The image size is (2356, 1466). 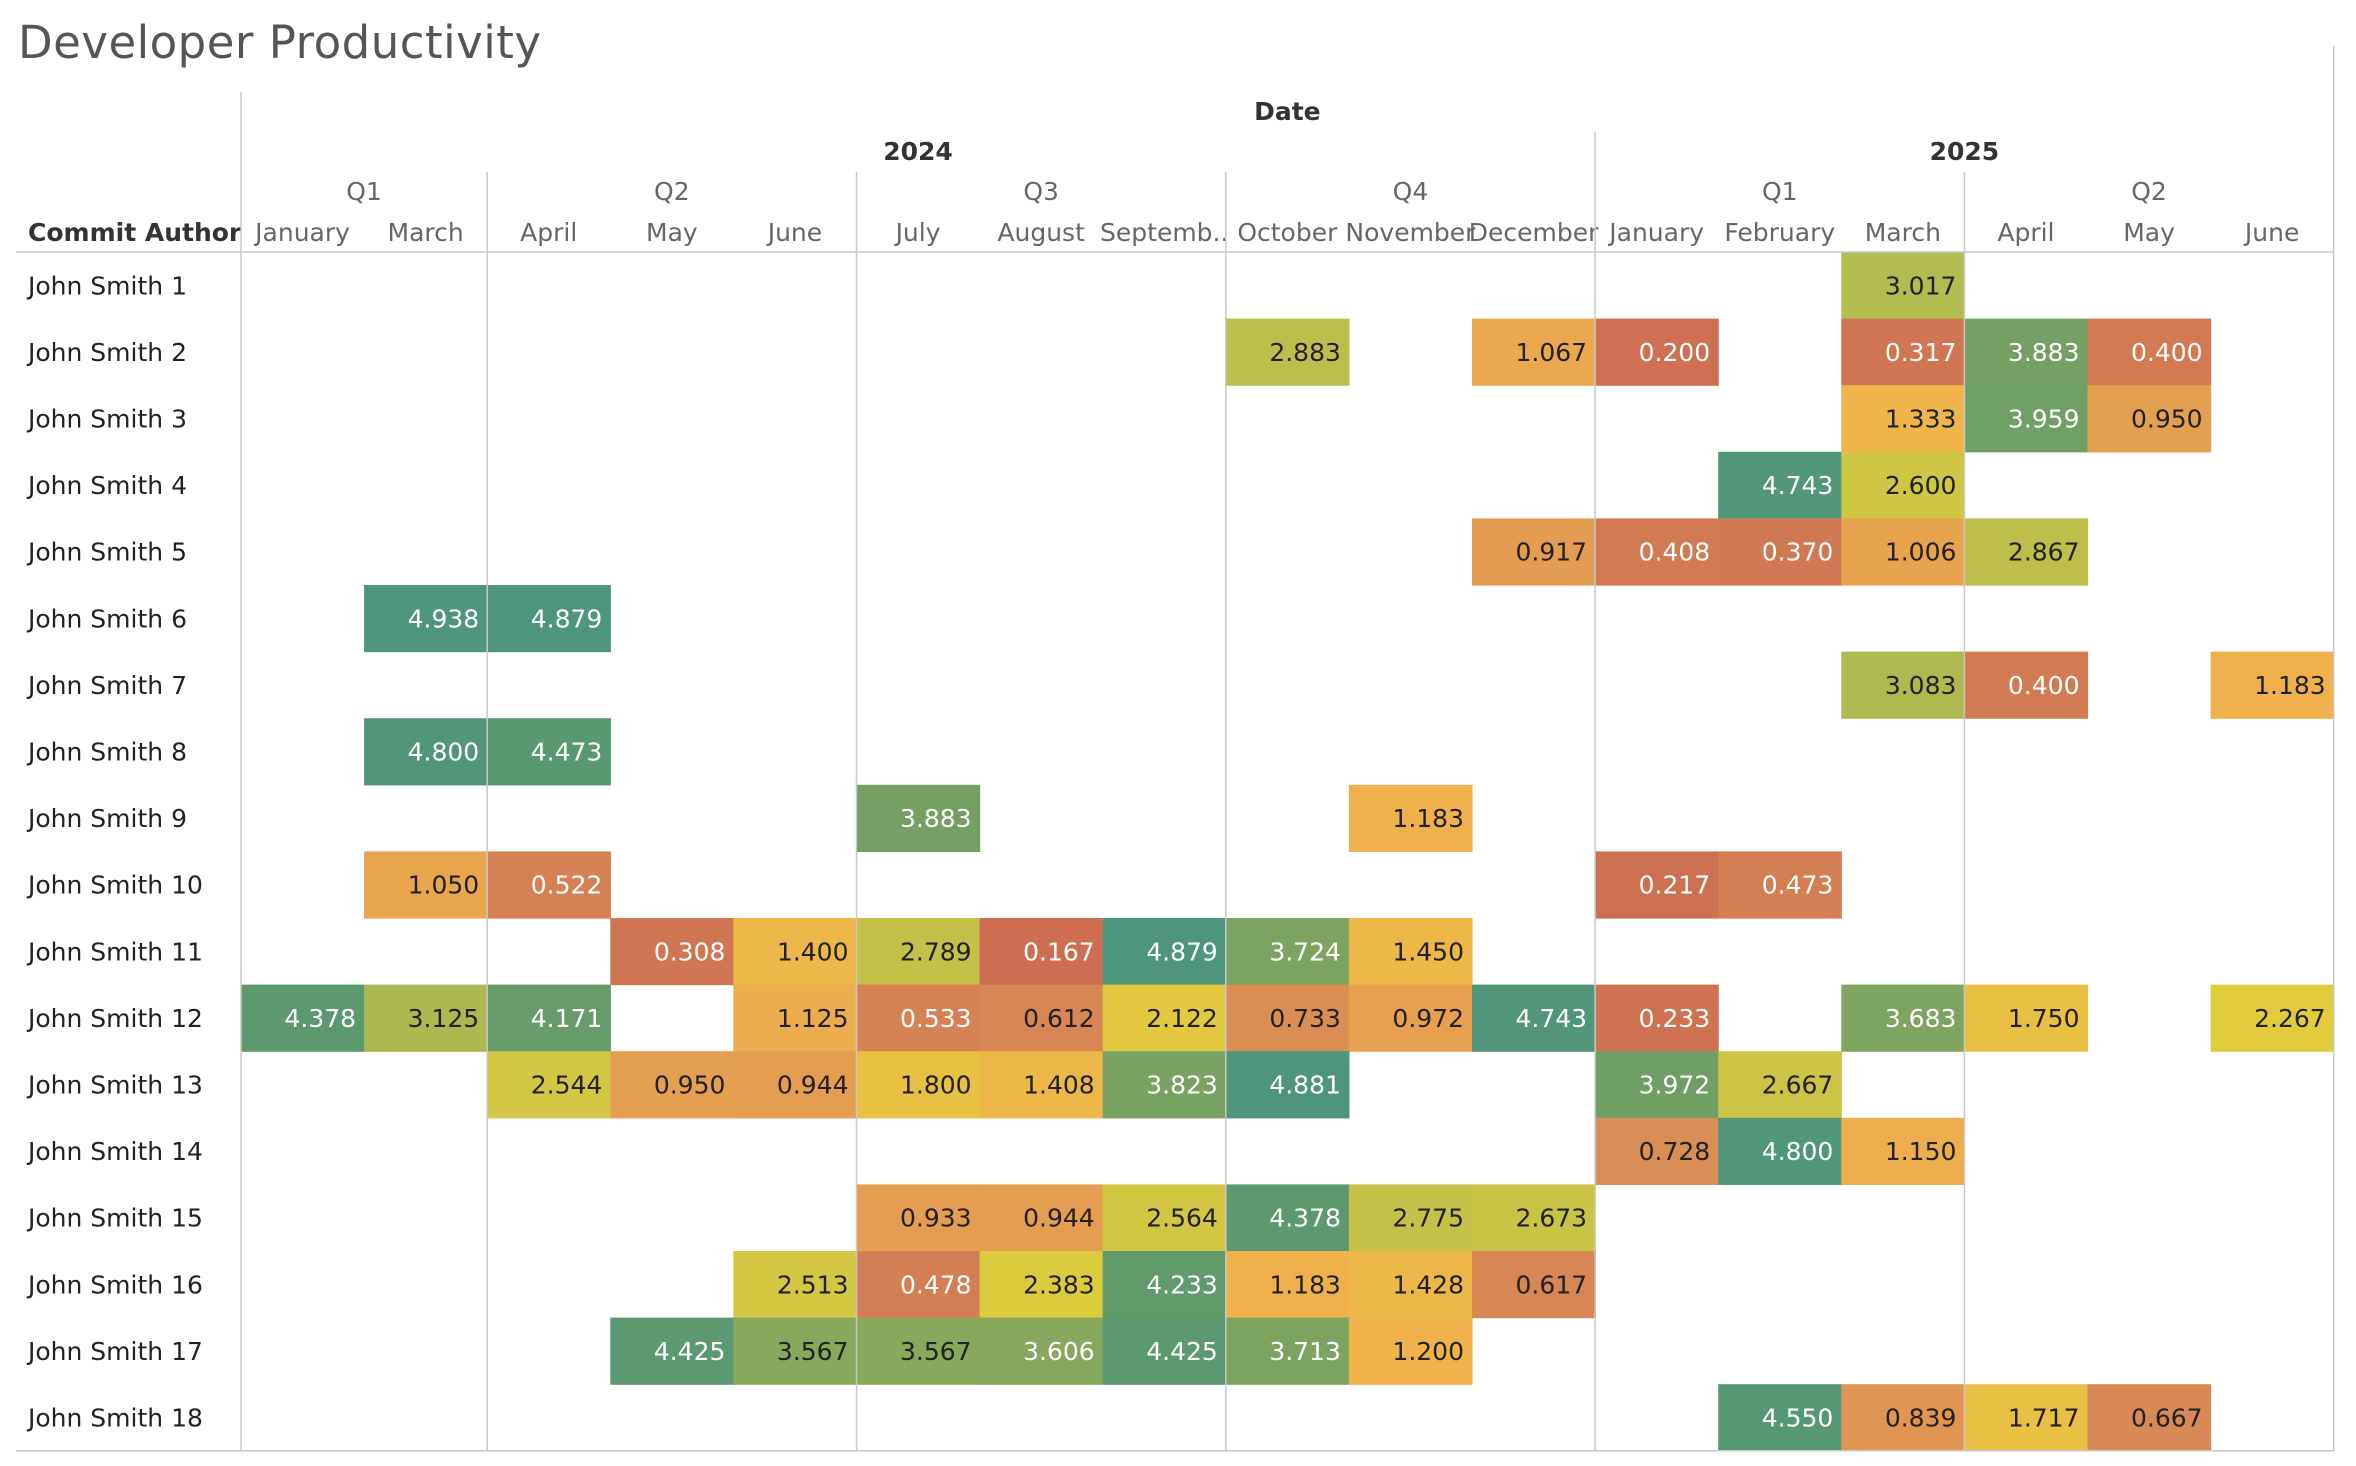 I want to click on month-label: April, so click(x=548, y=232).